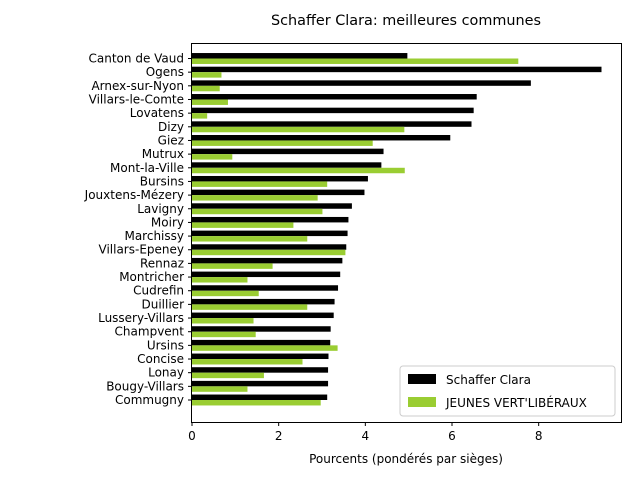 This screenshot has height=480, width=640. What do you see at coordinates (266, 274) in the screenshot?
I see `bar-schaffer-clara-montricher` at bounding box center [266, 274].